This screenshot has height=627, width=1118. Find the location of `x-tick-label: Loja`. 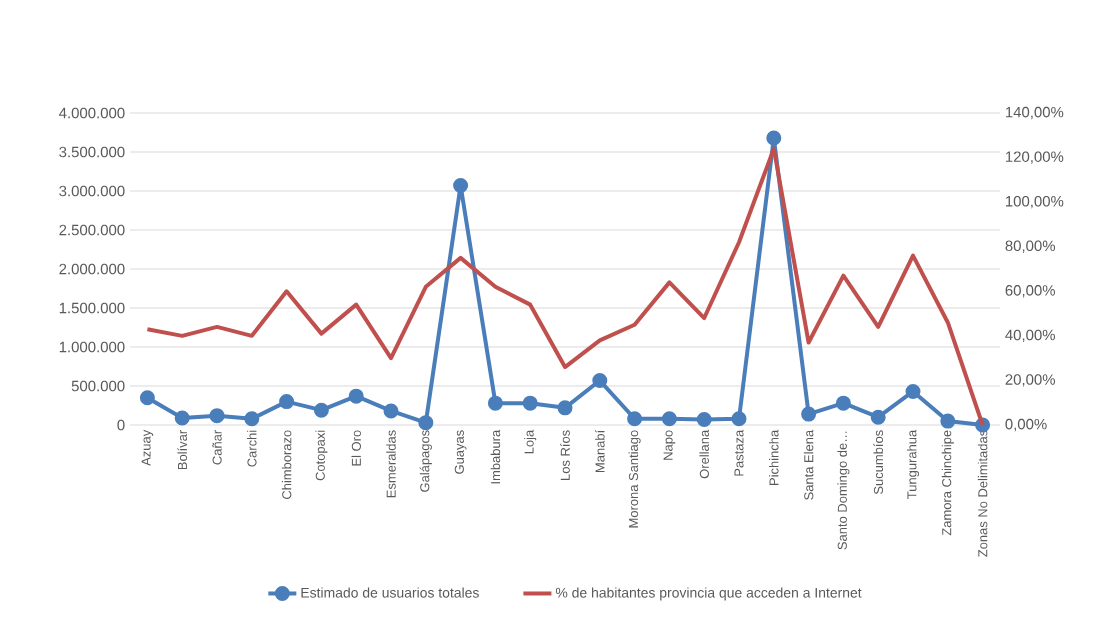

x-tick-label: Loja is located at coordinates (530, 441).